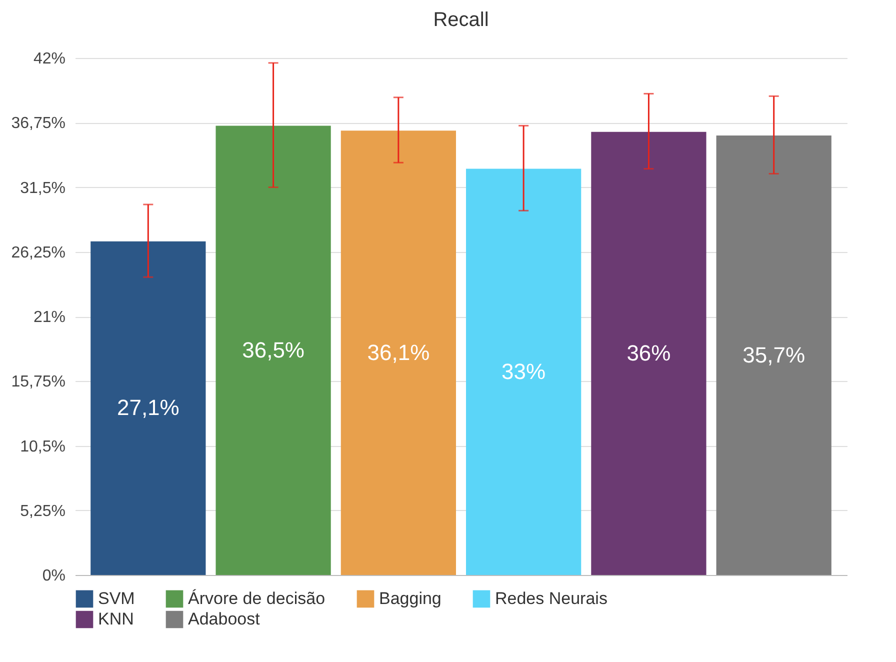 The width and height of the screenshot is (896, 662). Describe the element at coordinates (116, 619) in the screenshot. I see `legend-label: KNN` at that location.